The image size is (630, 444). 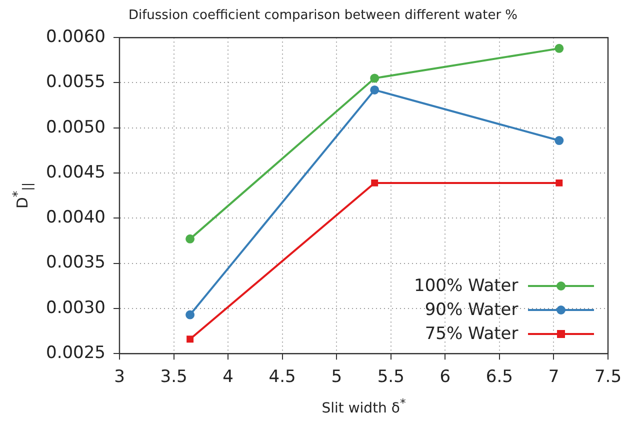 I want to click on legend-label: 75% Water, so click(x=471, y=334).